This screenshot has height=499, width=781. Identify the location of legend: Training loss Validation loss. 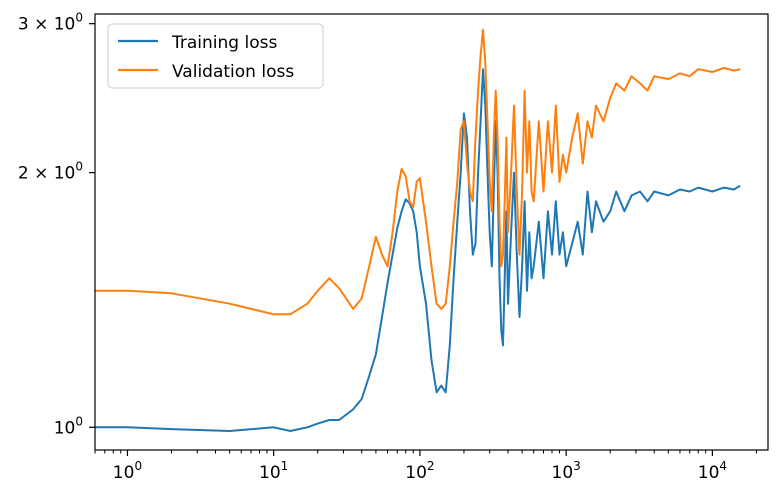
(215, 56).